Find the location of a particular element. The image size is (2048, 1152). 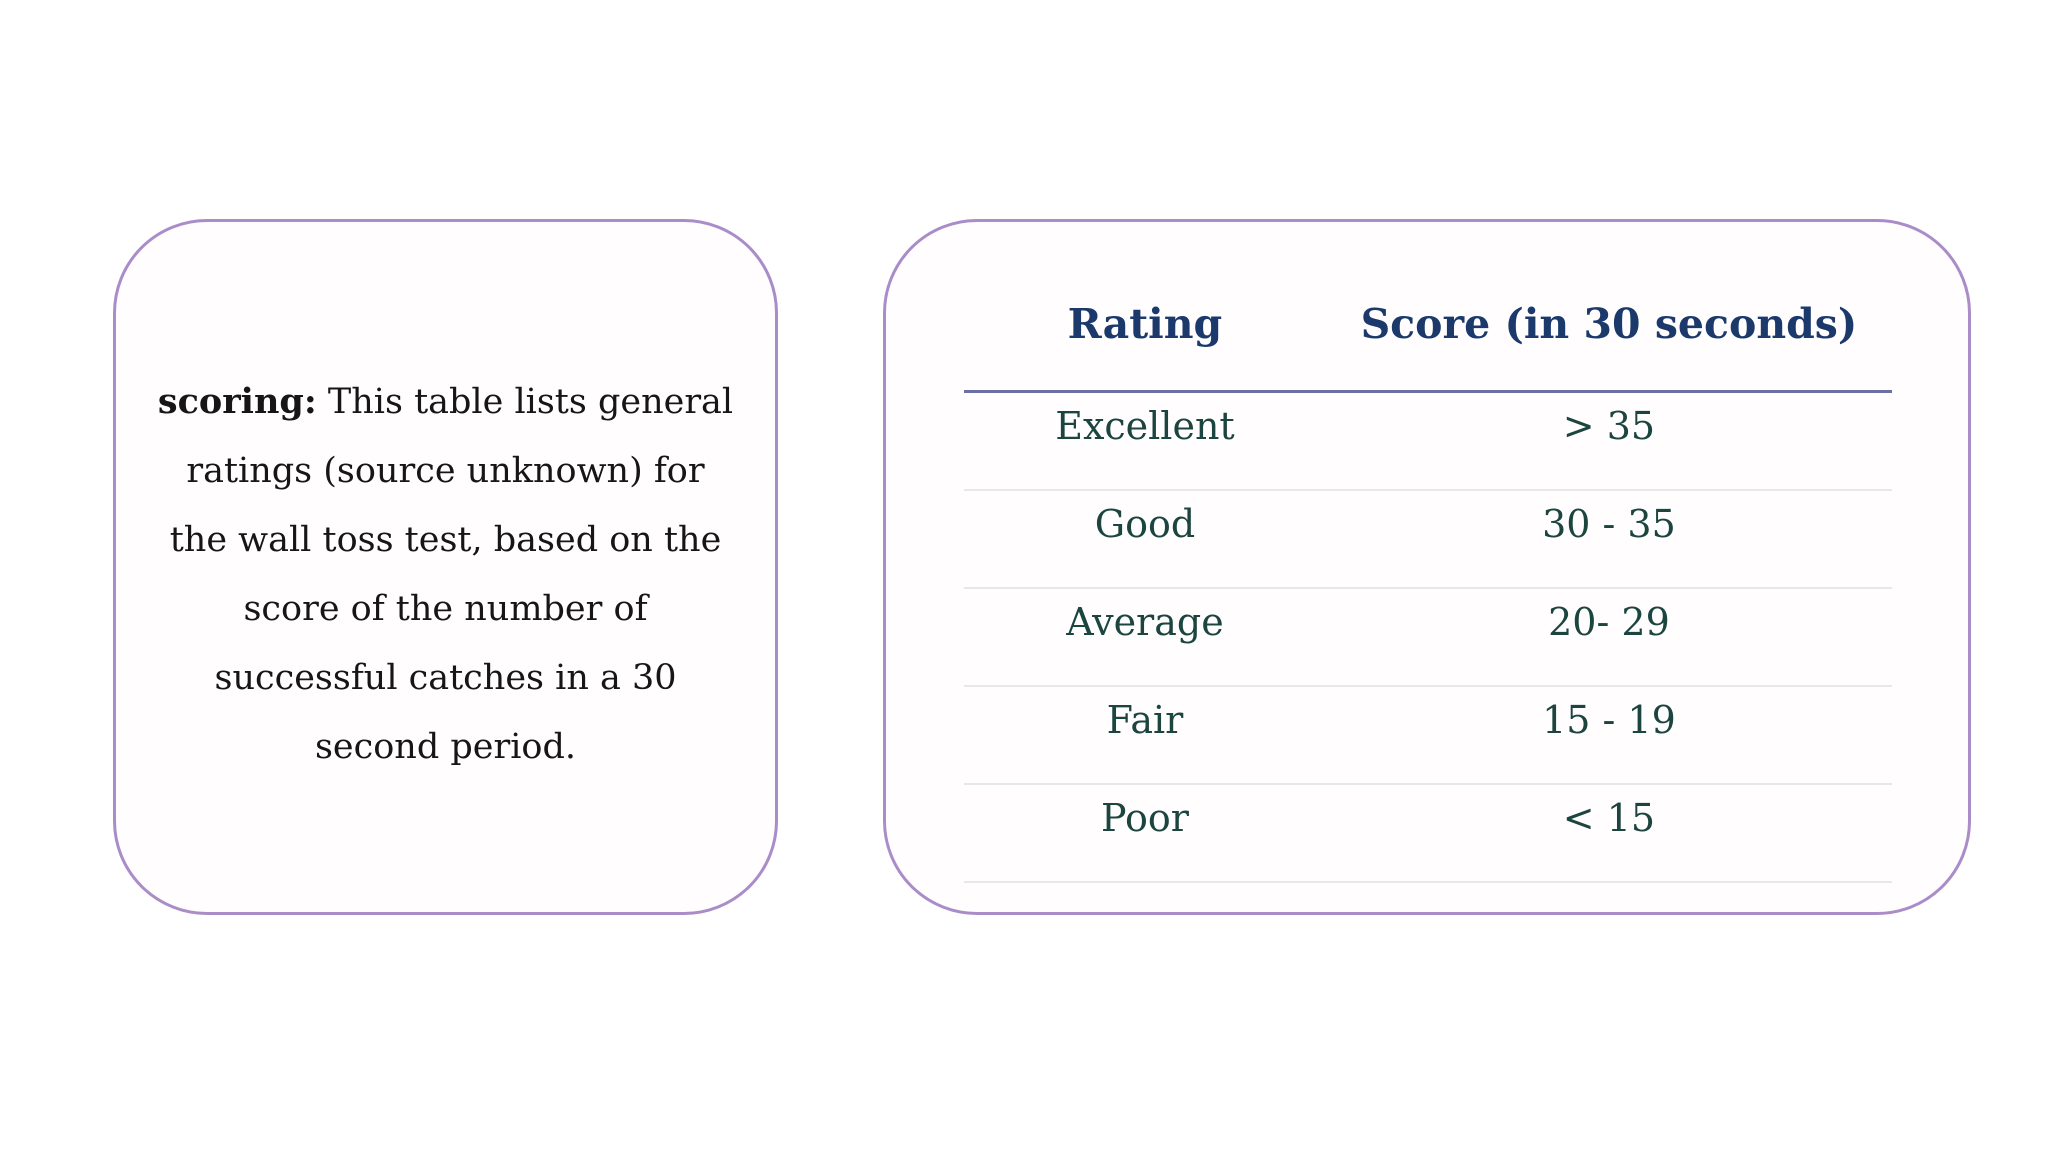

table-row: Average 20- 29 is located at coordinates (1428, 638).